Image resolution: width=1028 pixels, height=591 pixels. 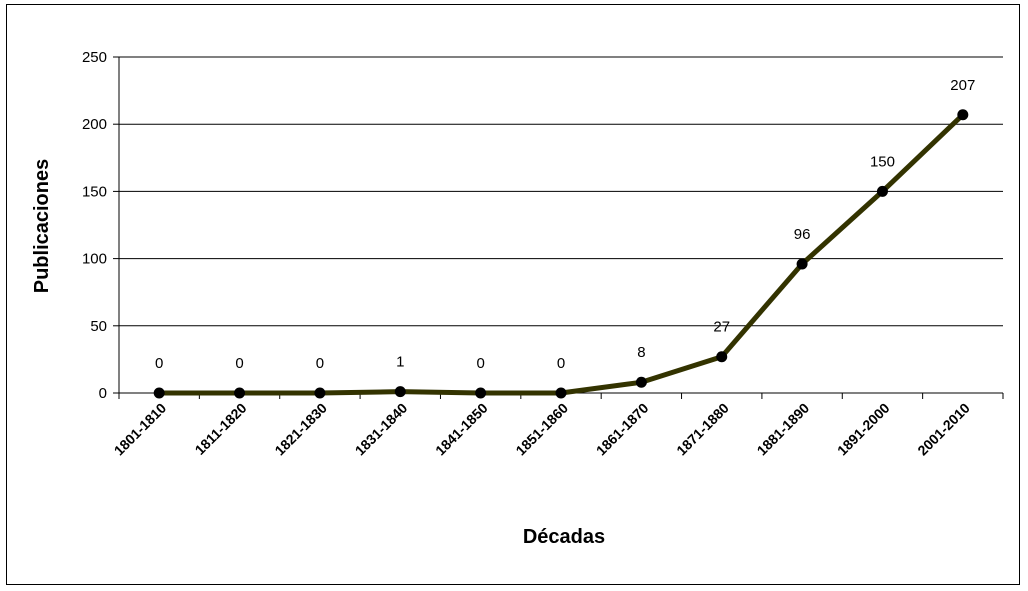 I want to click on y-tick-labels: 0 50 100 150 200 250, so click(x=94, y=225).